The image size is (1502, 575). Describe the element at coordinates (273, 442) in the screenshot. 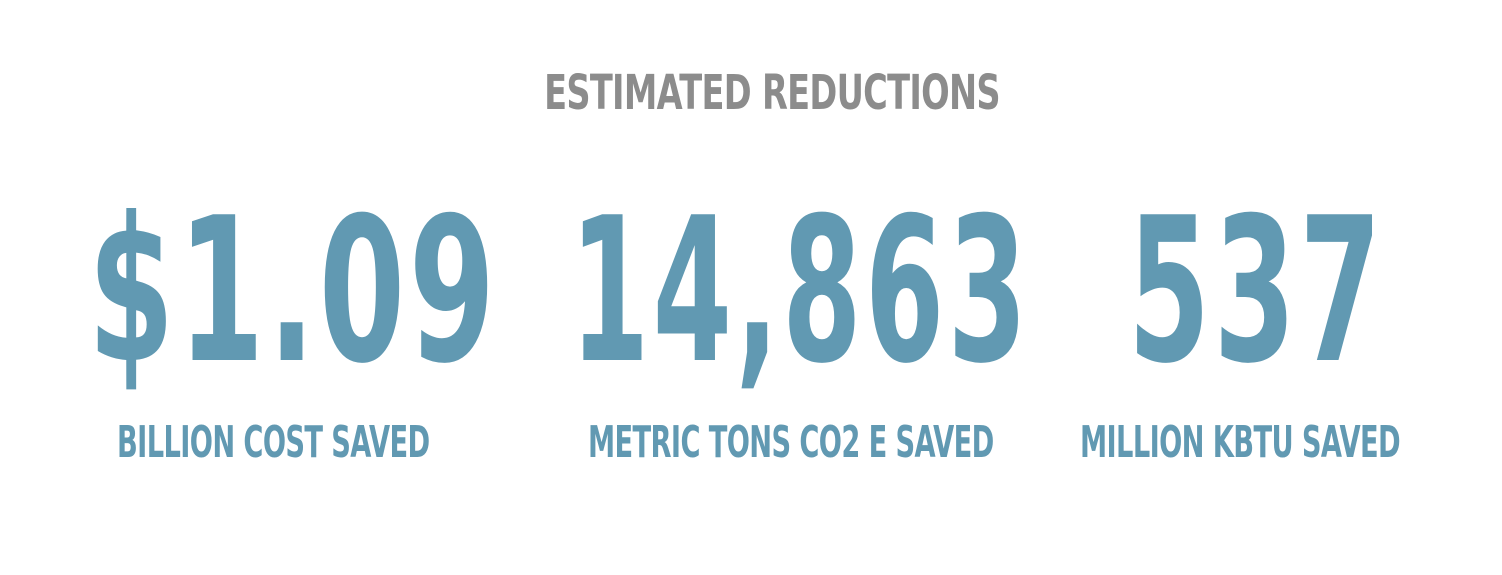

I see `stat-label-cost: BILLION COST SAVED` at that location.